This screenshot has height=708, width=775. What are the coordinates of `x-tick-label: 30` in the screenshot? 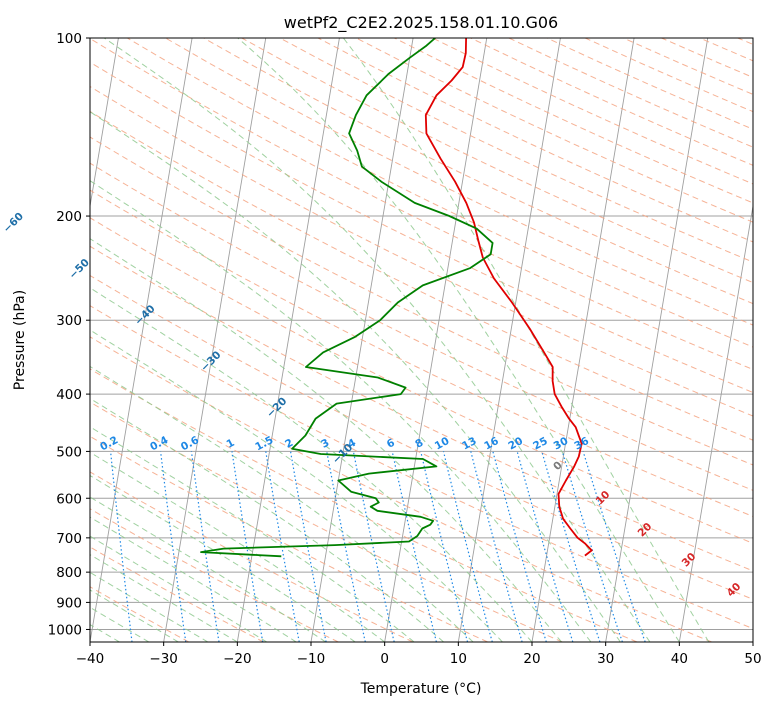 It's located at (605, 659).